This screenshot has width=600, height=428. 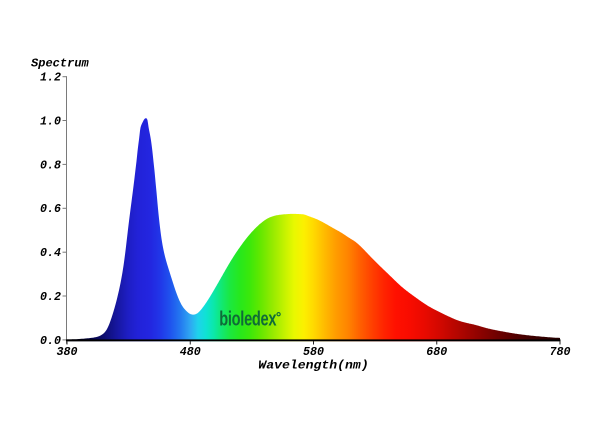 I want to click on svg-text: 780, so click(x=559, y=352).